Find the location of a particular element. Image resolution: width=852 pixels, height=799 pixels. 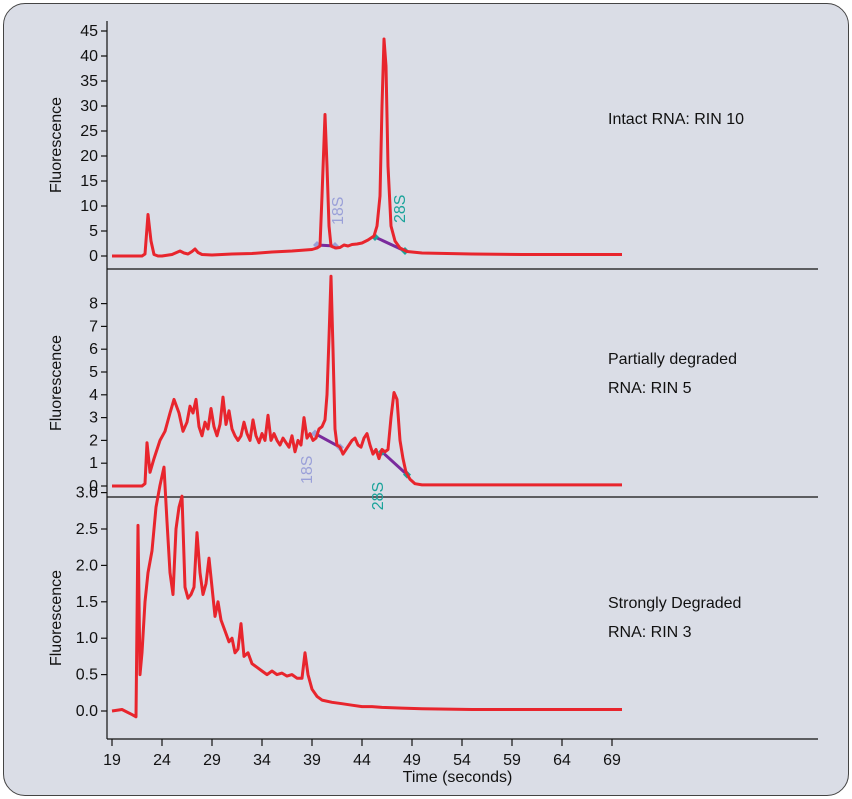

panel-annotation: Intact RNA: RIN 10 is located at coordinates (676, 119).